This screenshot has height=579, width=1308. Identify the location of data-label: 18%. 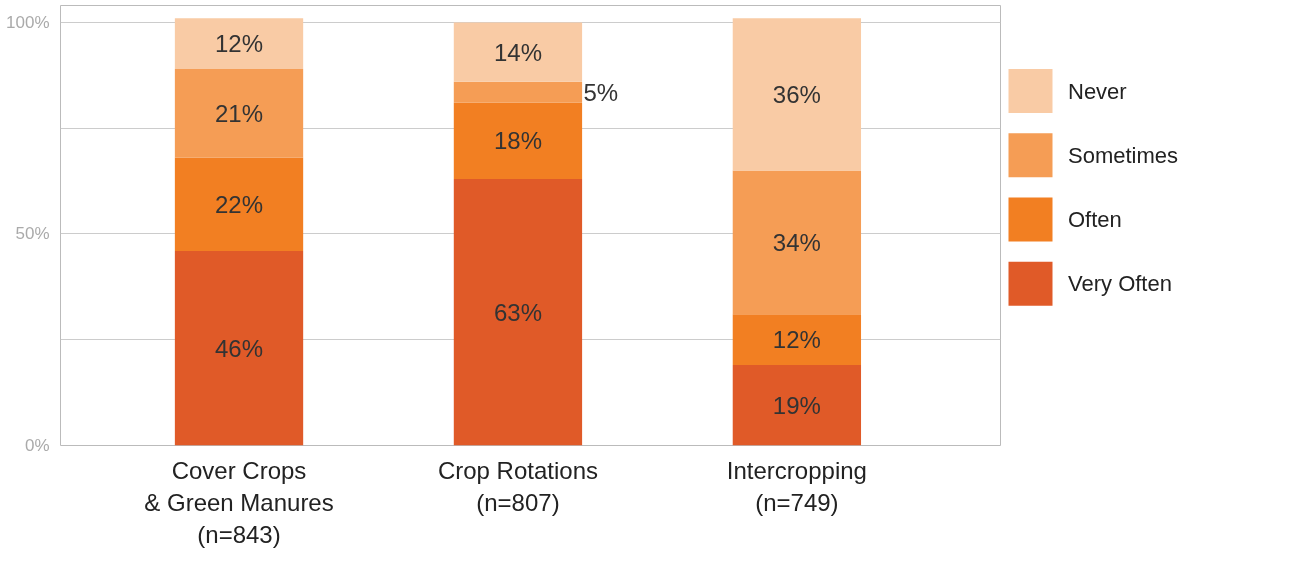
(517, 141).